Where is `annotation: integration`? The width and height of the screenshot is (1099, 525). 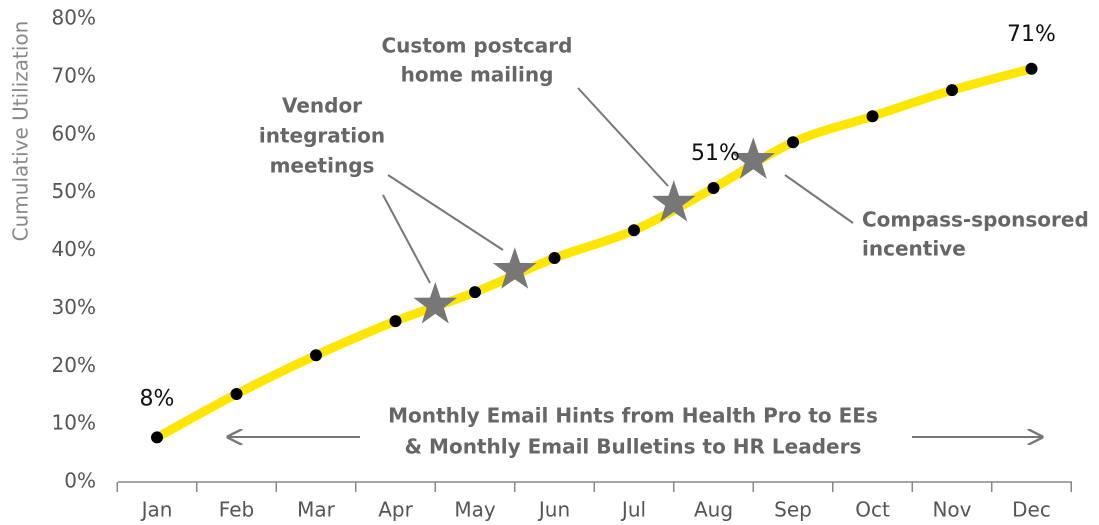 annotation: integration is located at coordinates (322, 136).